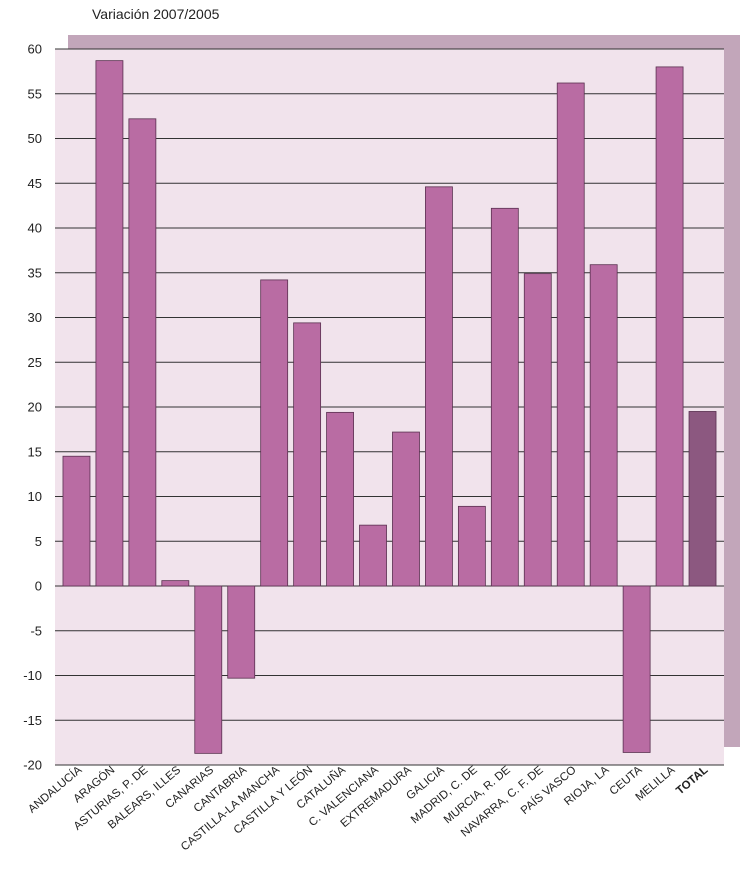  What do you see at coordinates (307, 454) in the screenshot?
I see `bar-castilla-y-león` at bounding box center [307, 454].